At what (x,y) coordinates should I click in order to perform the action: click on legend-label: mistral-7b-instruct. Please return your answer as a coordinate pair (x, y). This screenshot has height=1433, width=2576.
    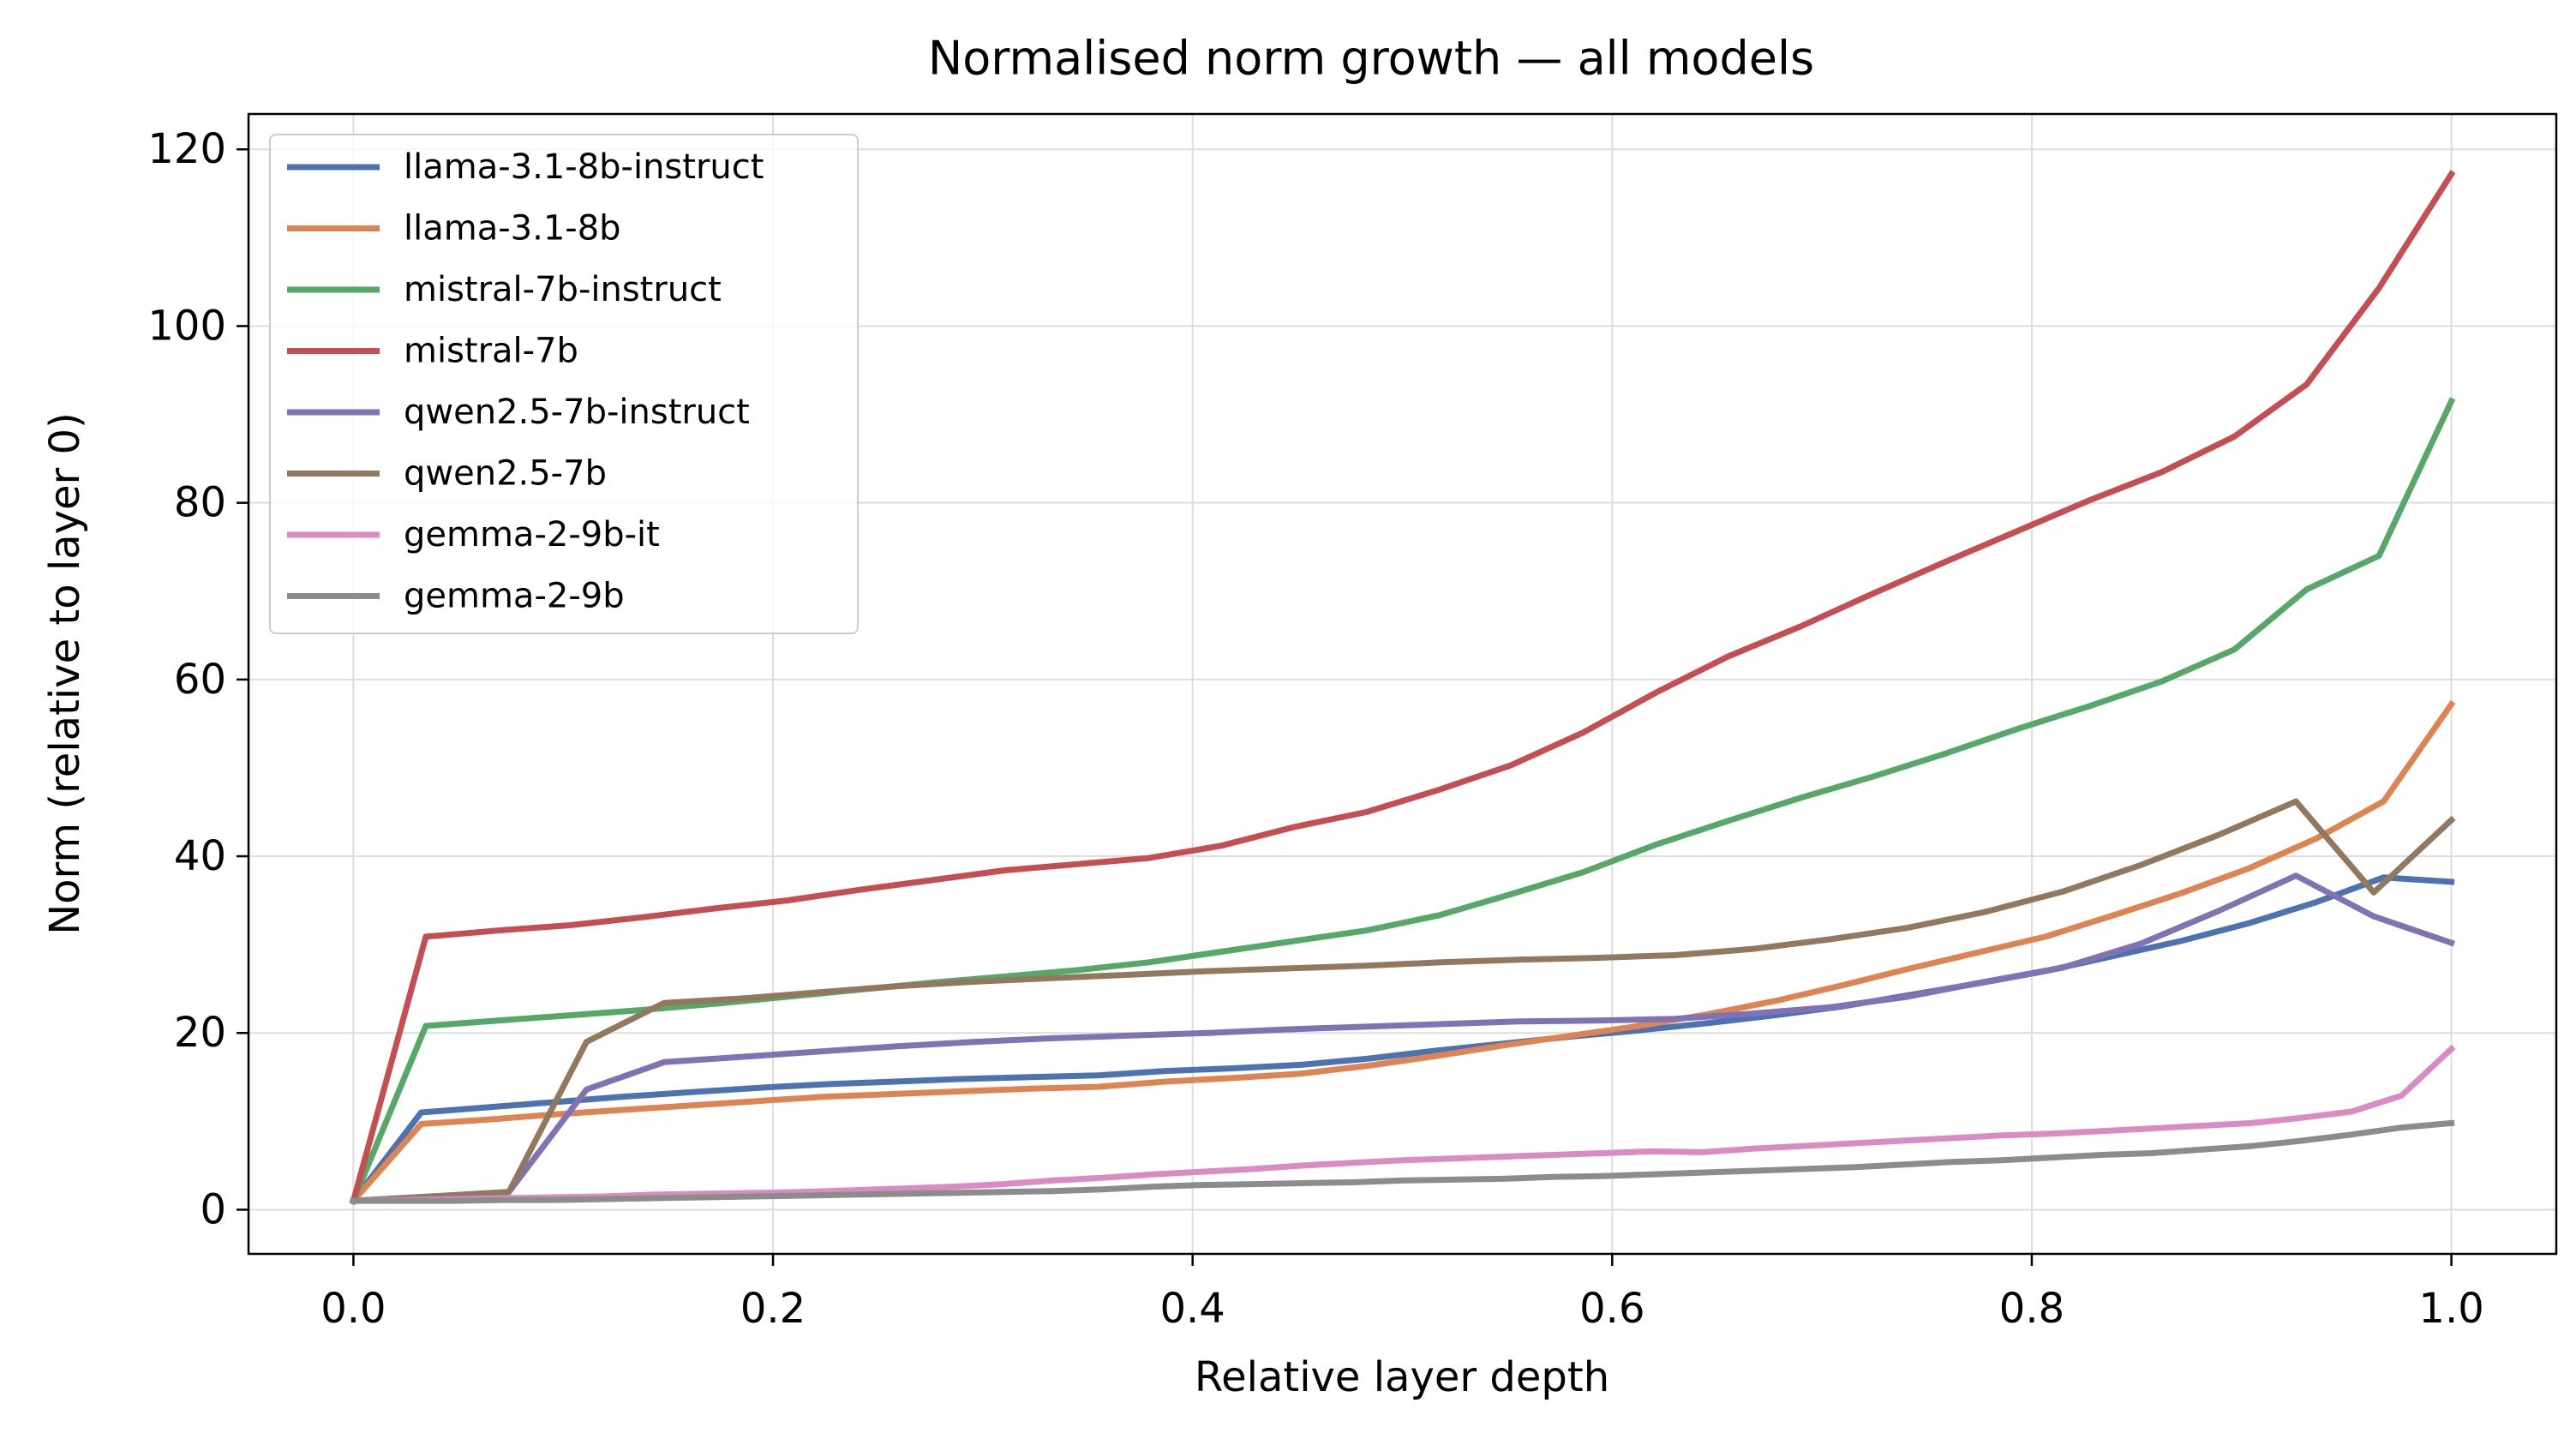
    Looking at the image, I should click on (563, 289).